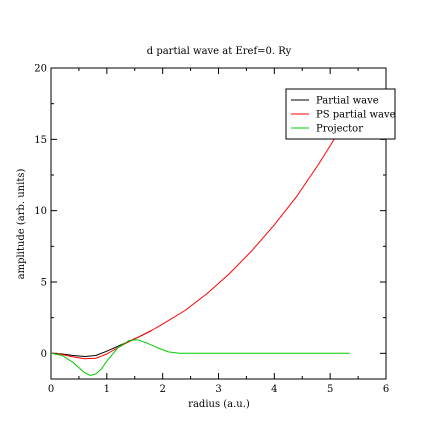  I want to click on x-tick-label: 3, so click(218, 389).